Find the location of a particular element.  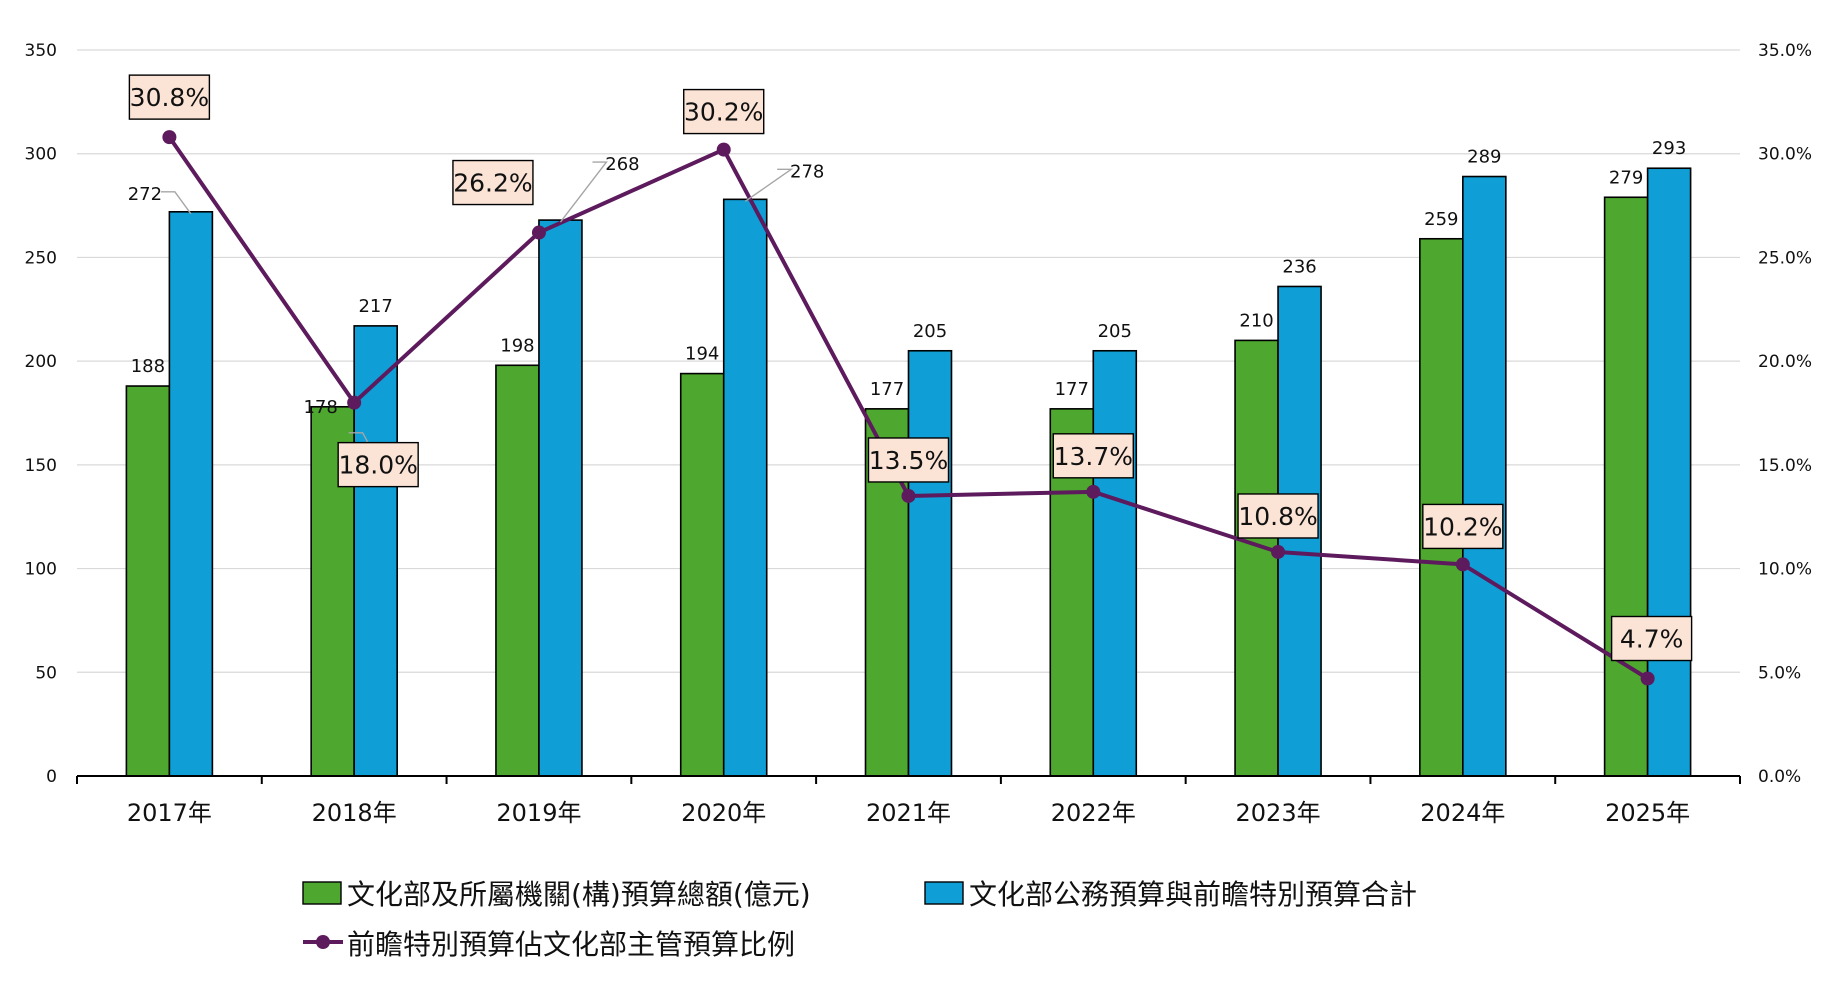

bar-value-label: 178 is located at coordinates (320, 407).